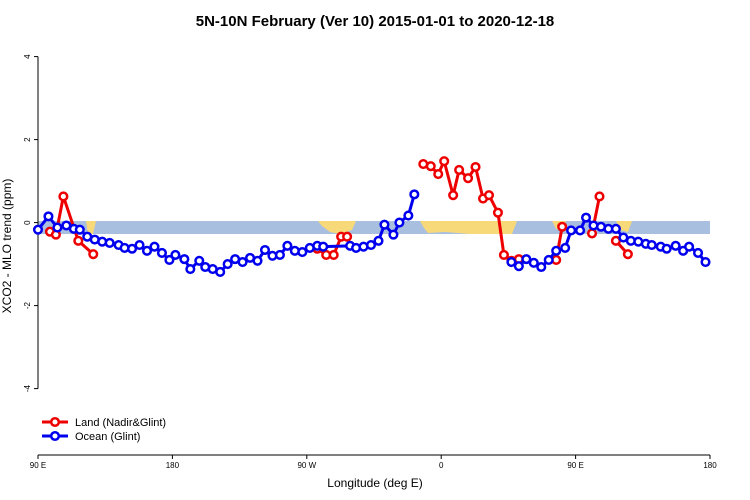 This screenshot has height=500, width=750. I want to click on y-tick-label: -2, so click(27, 305).